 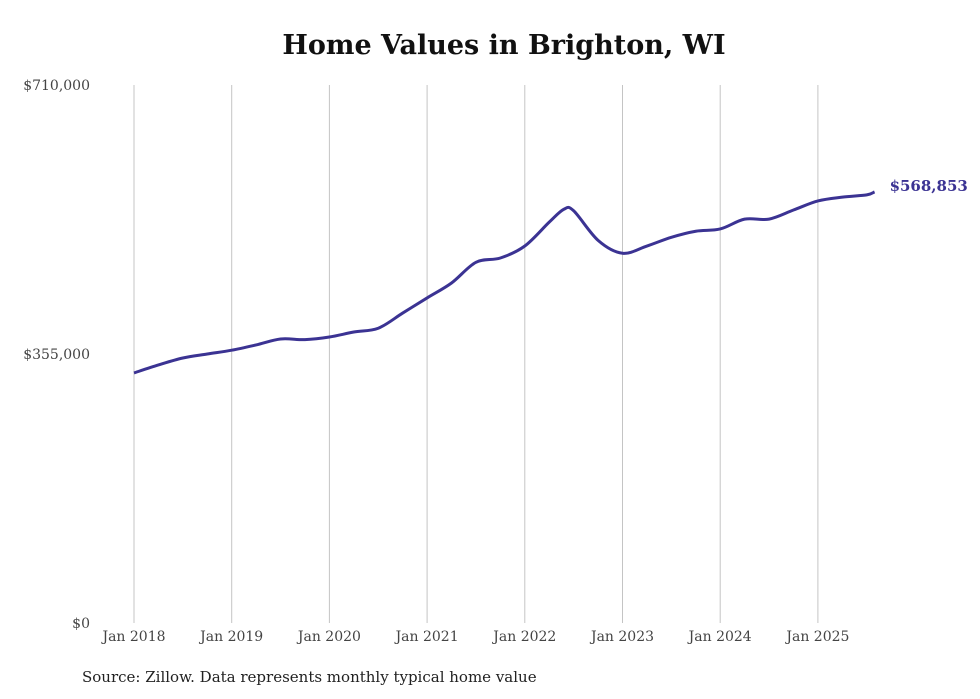 What do you see at coordinates (132, 637) in the screenshot?
I see `x-tick-label: Jan 2018` at bounding box center [132, 637].